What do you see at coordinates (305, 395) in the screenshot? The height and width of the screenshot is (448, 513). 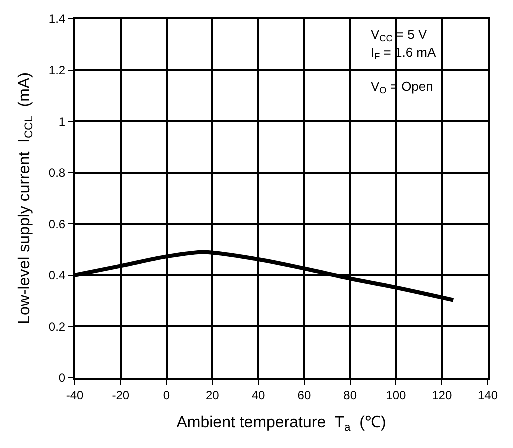 I see `x-tick-label: 60` at bounding box center [305, 395].